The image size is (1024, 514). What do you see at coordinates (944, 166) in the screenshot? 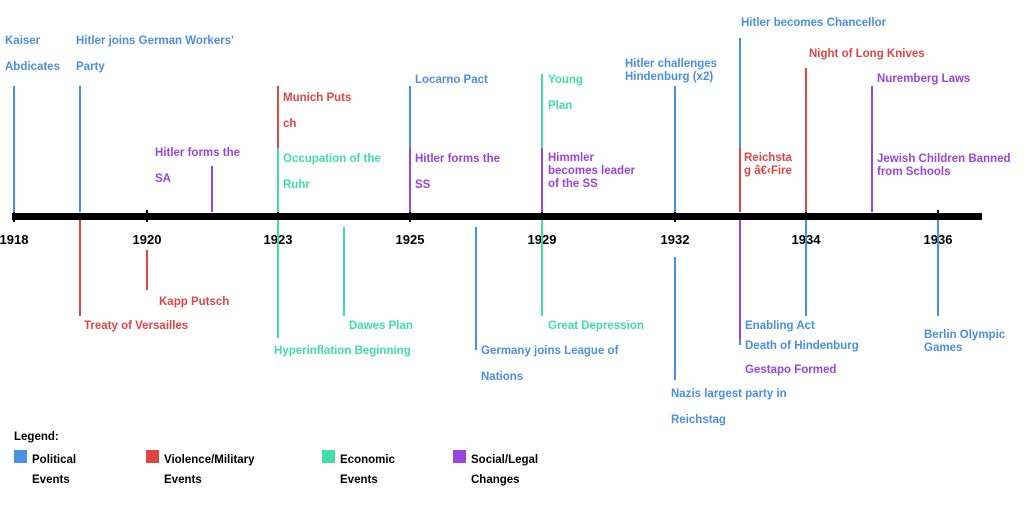
I see `event-label-jewish-children: Jewish Children Banned from Schools` at bounding box center [944, 166].